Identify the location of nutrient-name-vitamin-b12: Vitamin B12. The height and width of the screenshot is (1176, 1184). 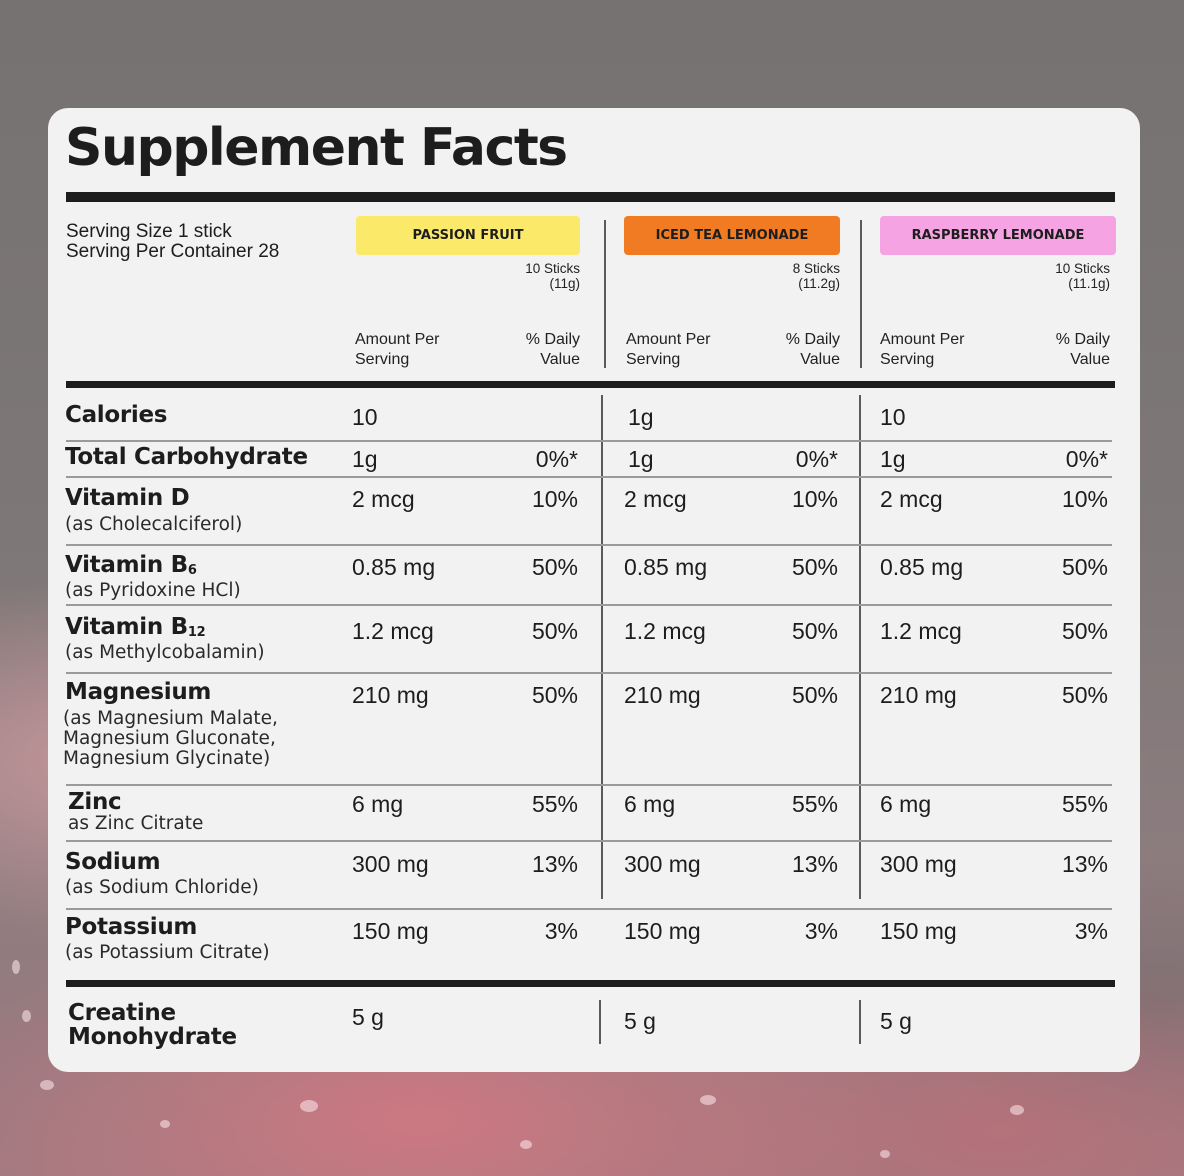
(135, 627).